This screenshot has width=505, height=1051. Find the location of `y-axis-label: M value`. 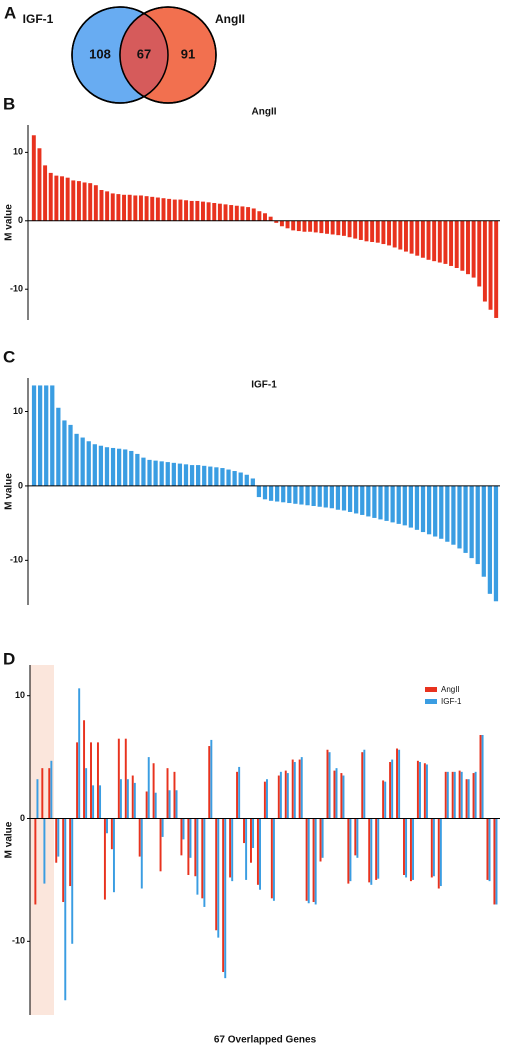

y-axis-label: M value is located at coordinates (9, 222).